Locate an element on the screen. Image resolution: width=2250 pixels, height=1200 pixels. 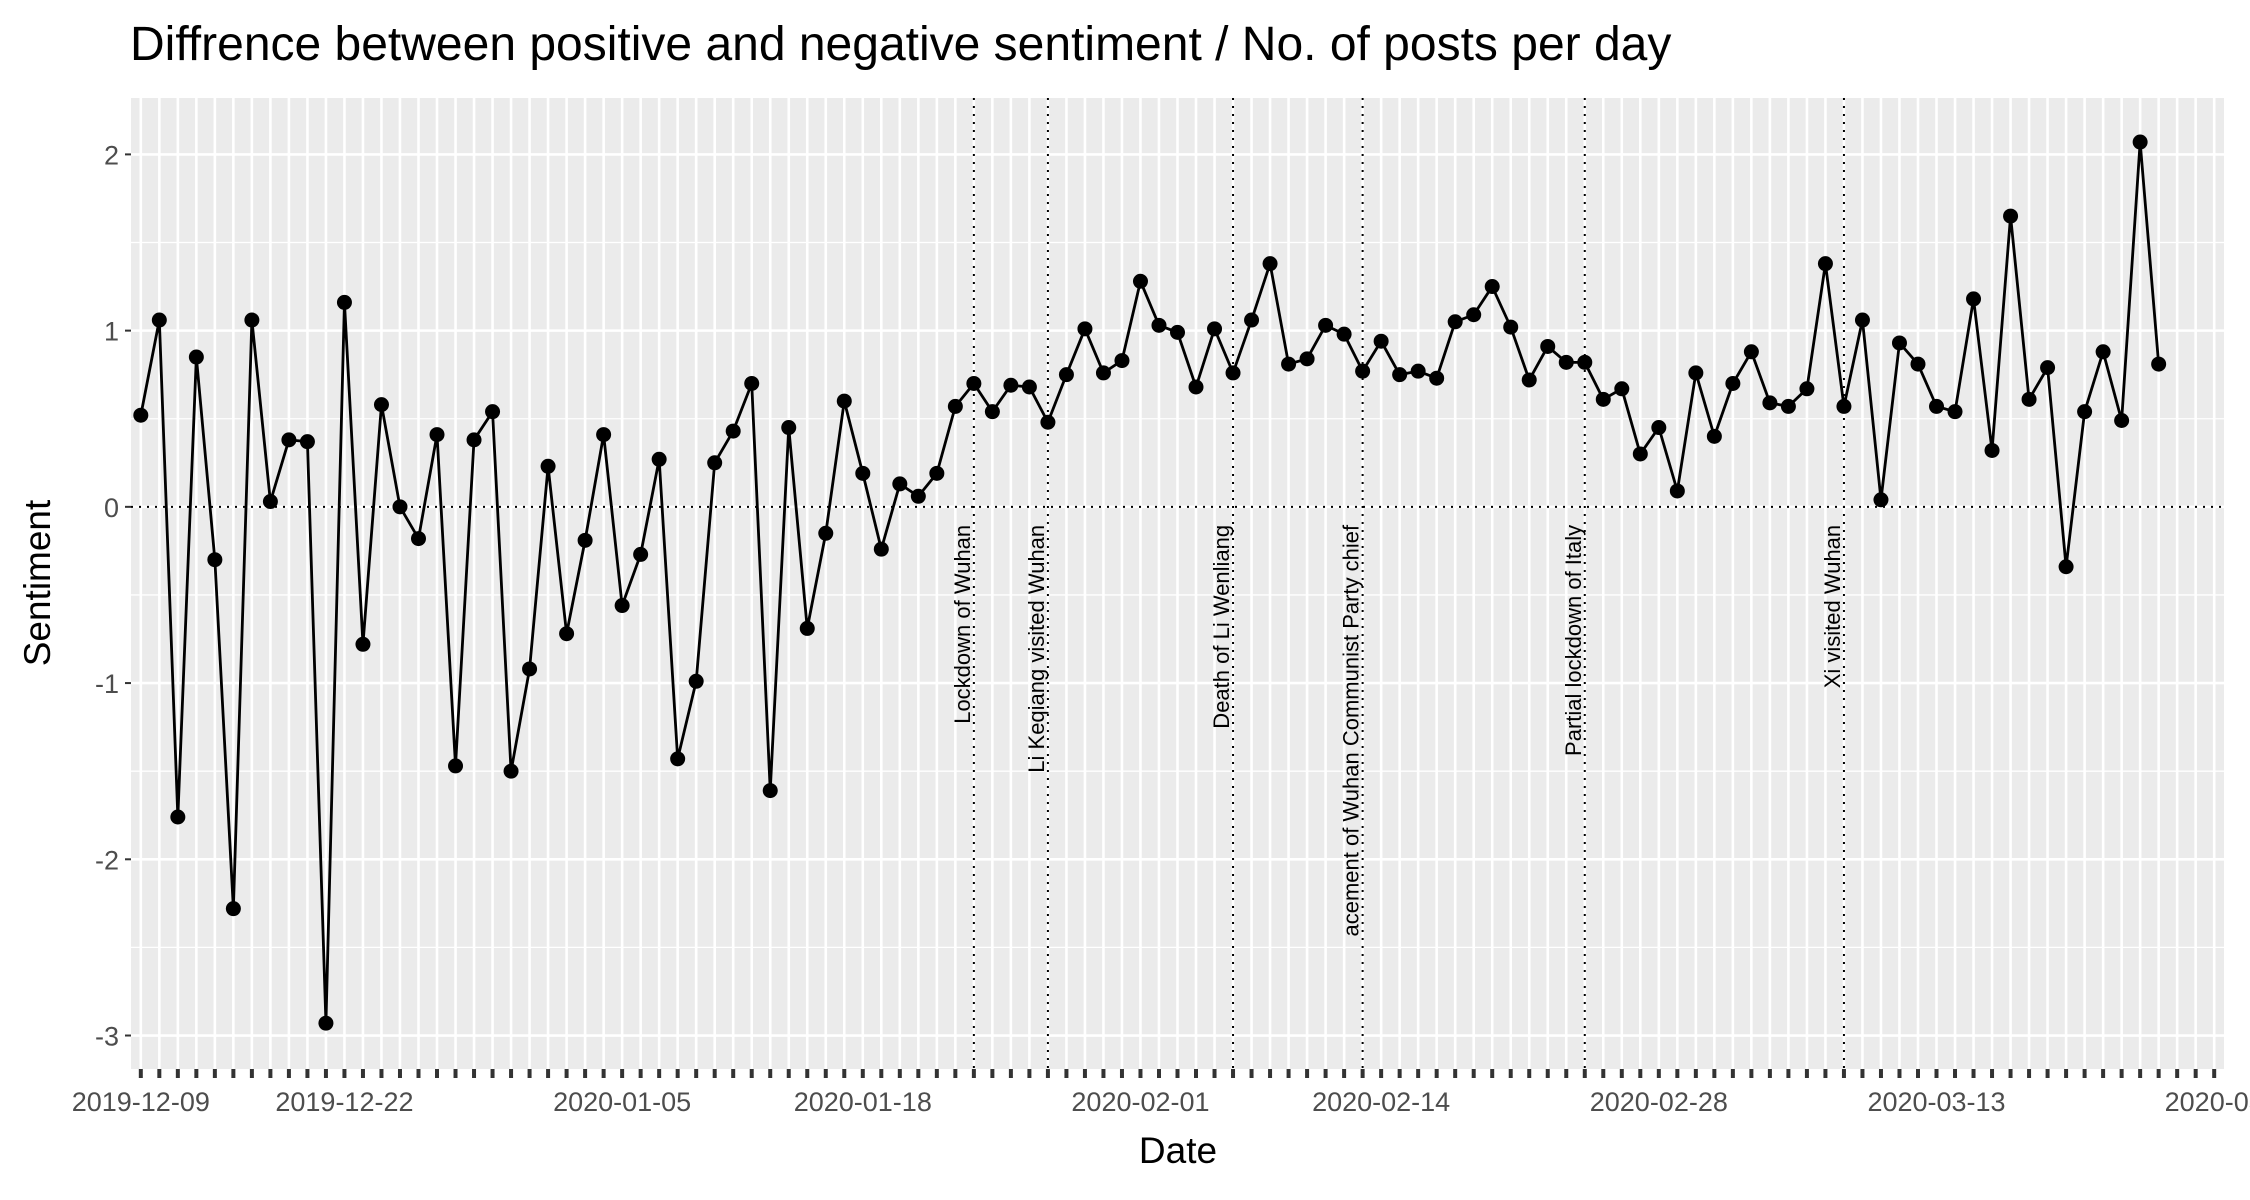
event-label-group: Death of Li Wenliang is located at coordinates (1221, 627).